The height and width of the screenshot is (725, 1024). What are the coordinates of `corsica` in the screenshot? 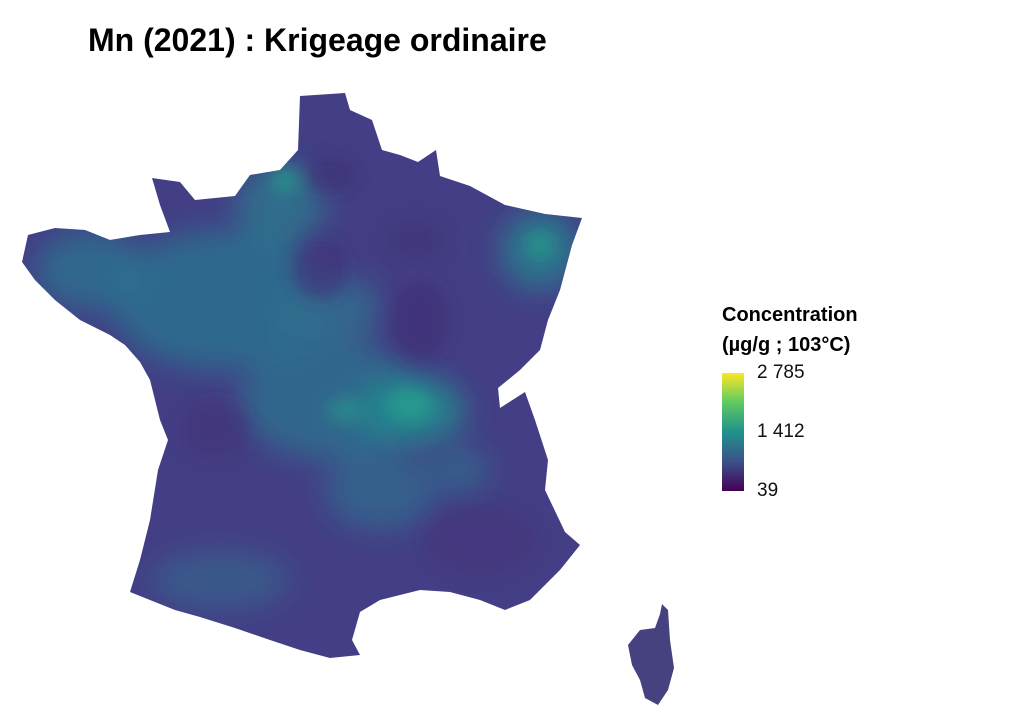 It's located at (651, 654).